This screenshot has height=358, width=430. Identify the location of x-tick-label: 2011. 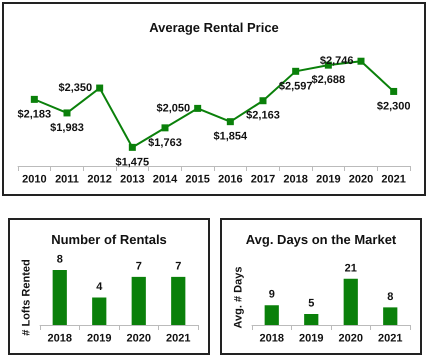
(67, 180).